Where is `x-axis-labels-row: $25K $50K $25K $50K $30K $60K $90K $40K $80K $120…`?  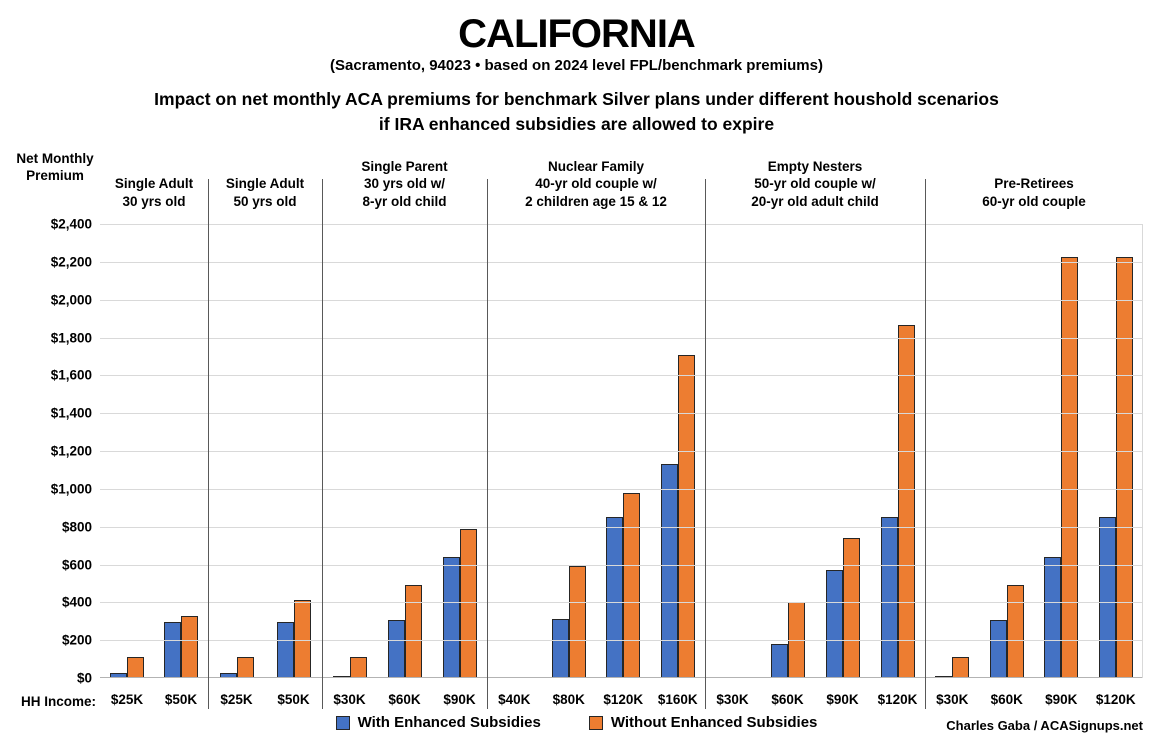
x-axis-labels-row: $25K $50K $25K $50K $30K $60K $90K $40K $80K $120… is located at coordinates (621, 702).